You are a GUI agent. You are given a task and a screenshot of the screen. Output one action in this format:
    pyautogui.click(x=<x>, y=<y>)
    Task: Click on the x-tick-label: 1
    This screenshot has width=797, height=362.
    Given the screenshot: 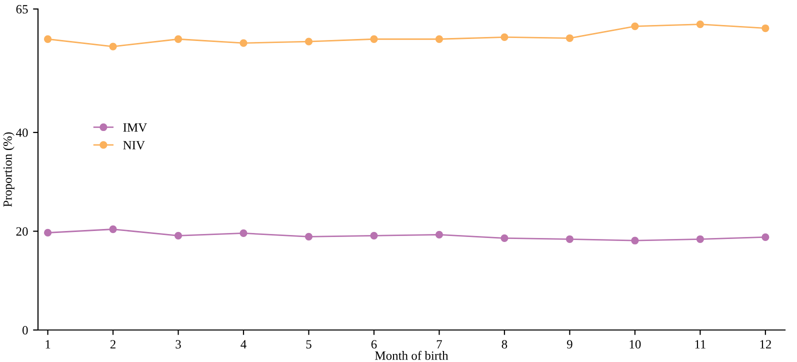 What is the action you would take?
    pyautogui.click(x=48, y=344)
    